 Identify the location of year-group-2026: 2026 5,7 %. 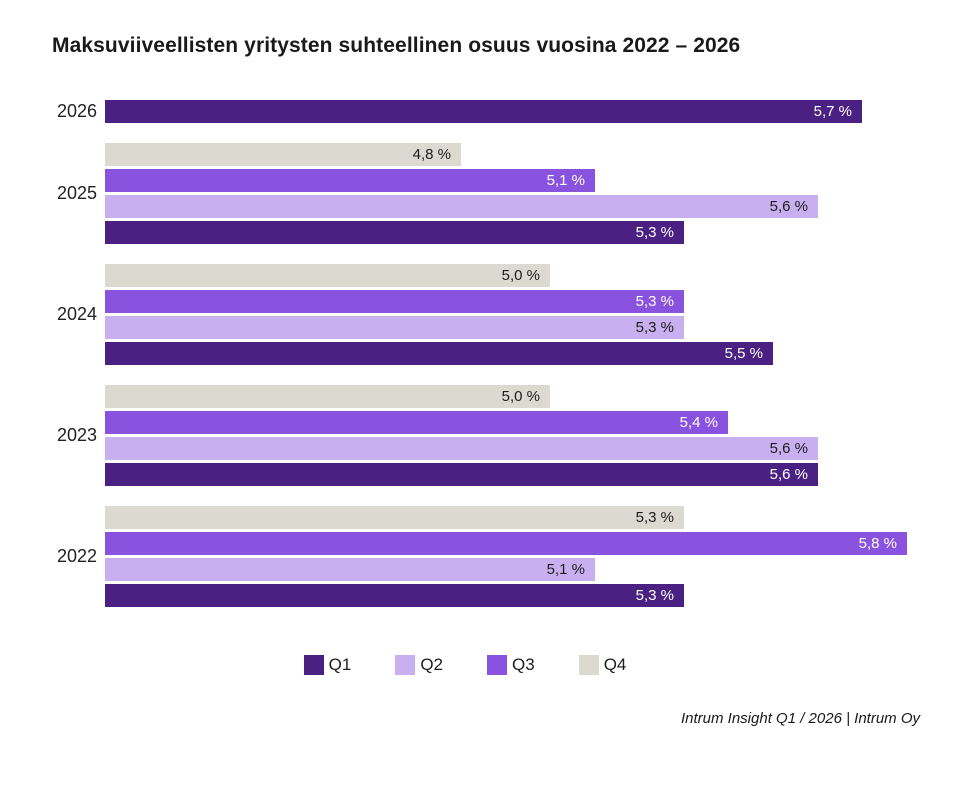
(480, 111).